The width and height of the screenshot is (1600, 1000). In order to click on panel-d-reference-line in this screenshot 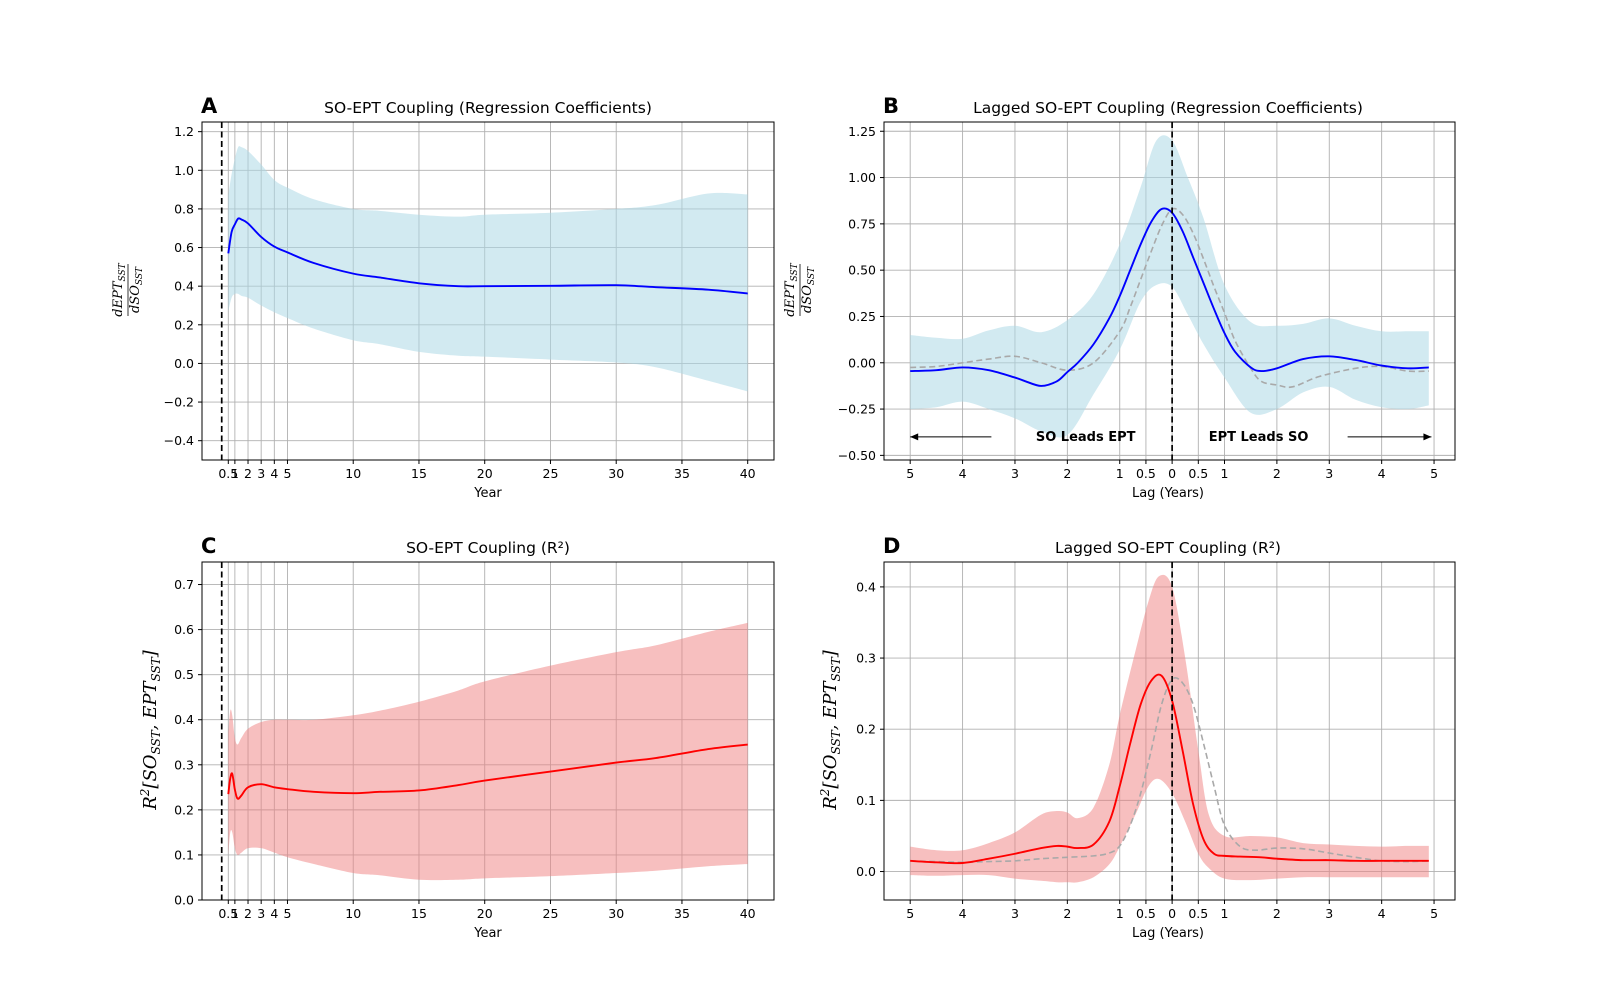, I will do `click(1169, 770)`.